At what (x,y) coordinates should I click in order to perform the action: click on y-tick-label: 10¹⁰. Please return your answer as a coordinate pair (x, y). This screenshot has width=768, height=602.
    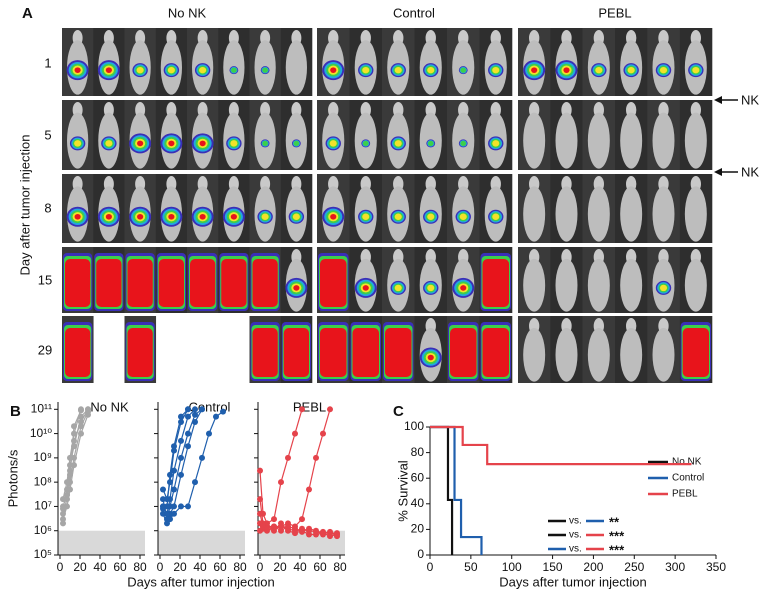
    Looking at the image, I should click on (41, 433).